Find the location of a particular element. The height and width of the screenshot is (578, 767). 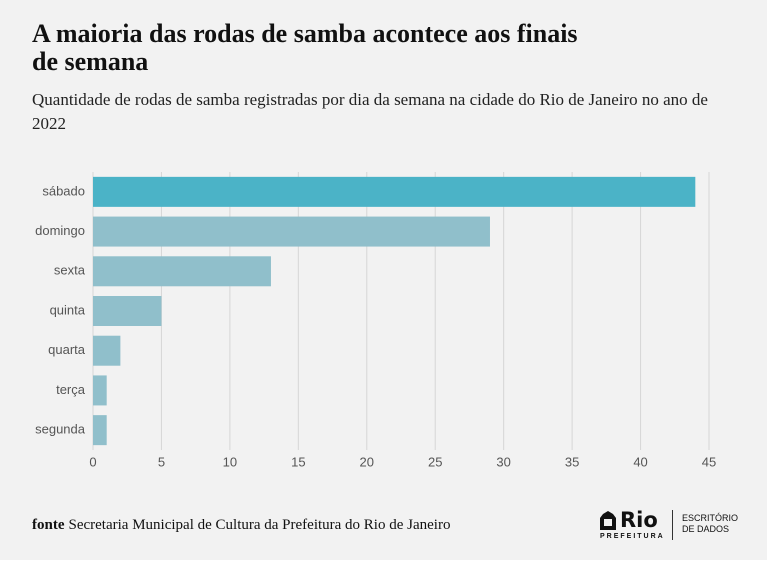

logo-prefeitura: PREFEITURA is located at coordinates (632, 536).